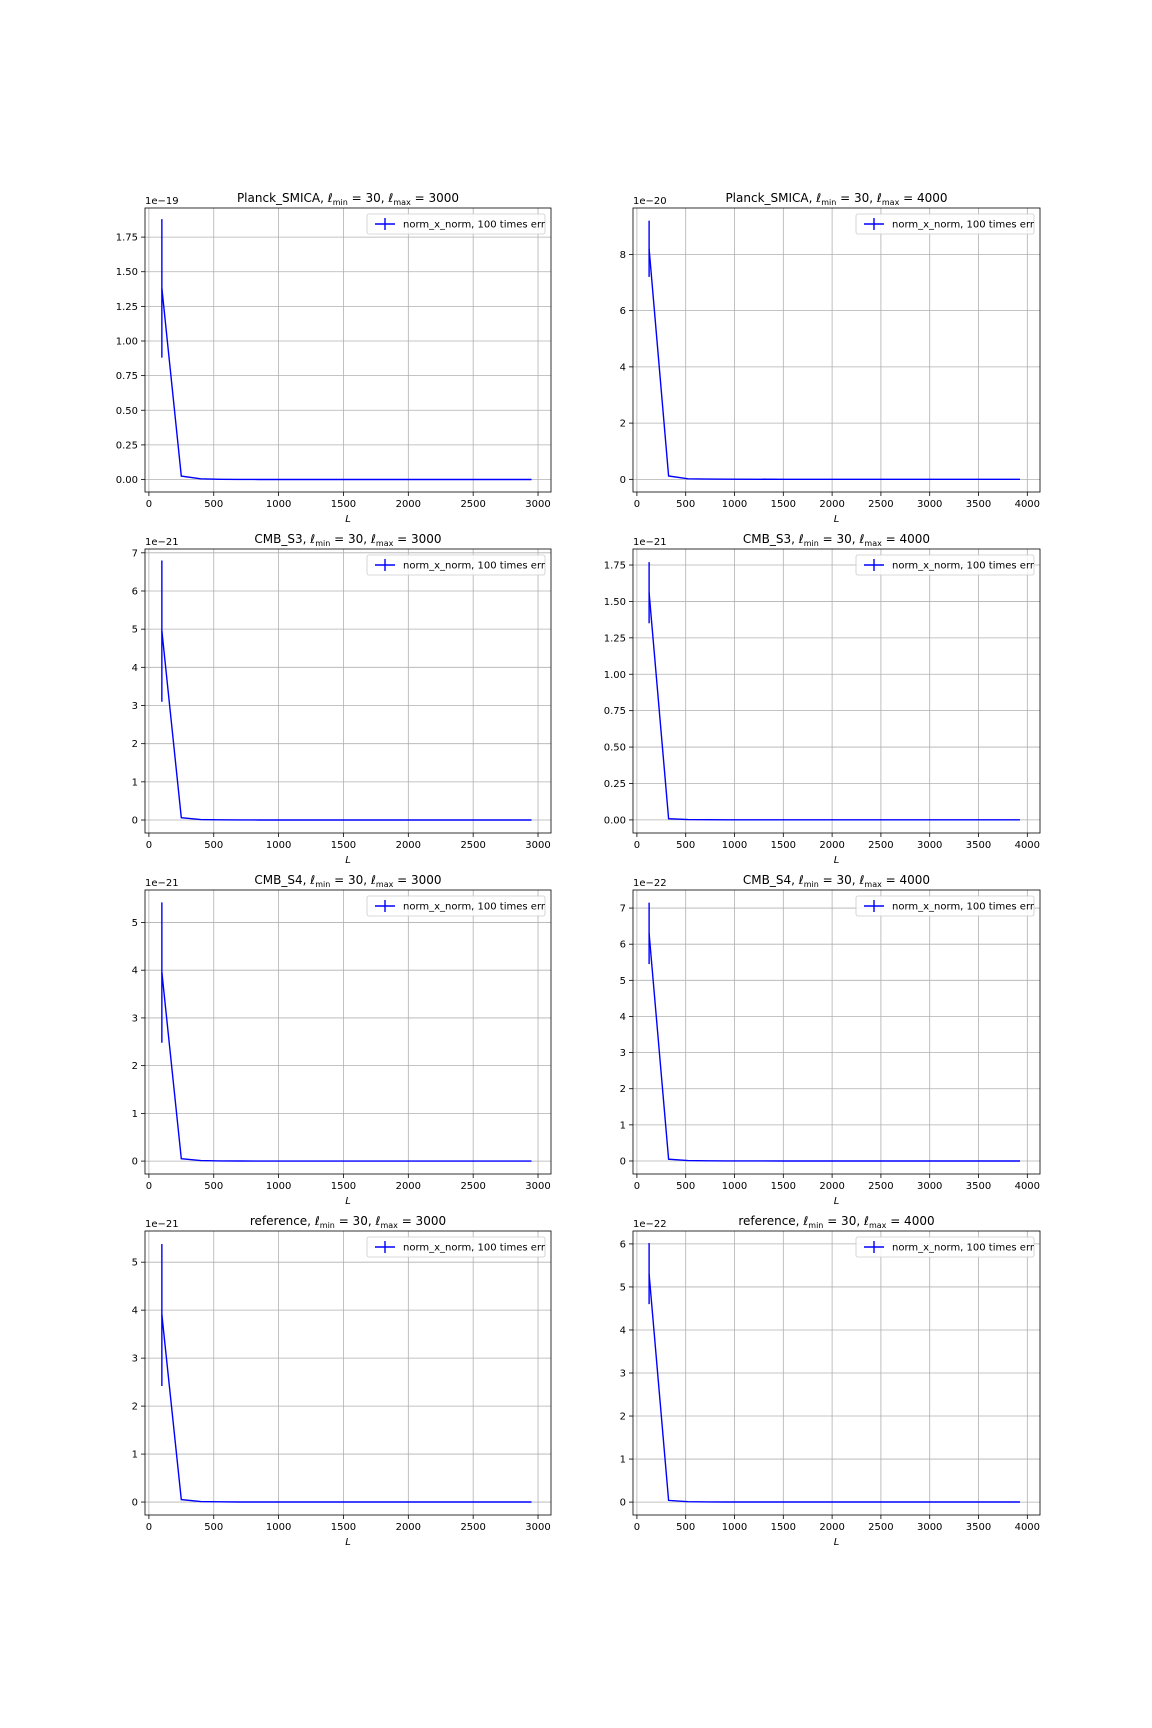  I want to click on chart-p3-offset: 1e−21, so click(162, 542).